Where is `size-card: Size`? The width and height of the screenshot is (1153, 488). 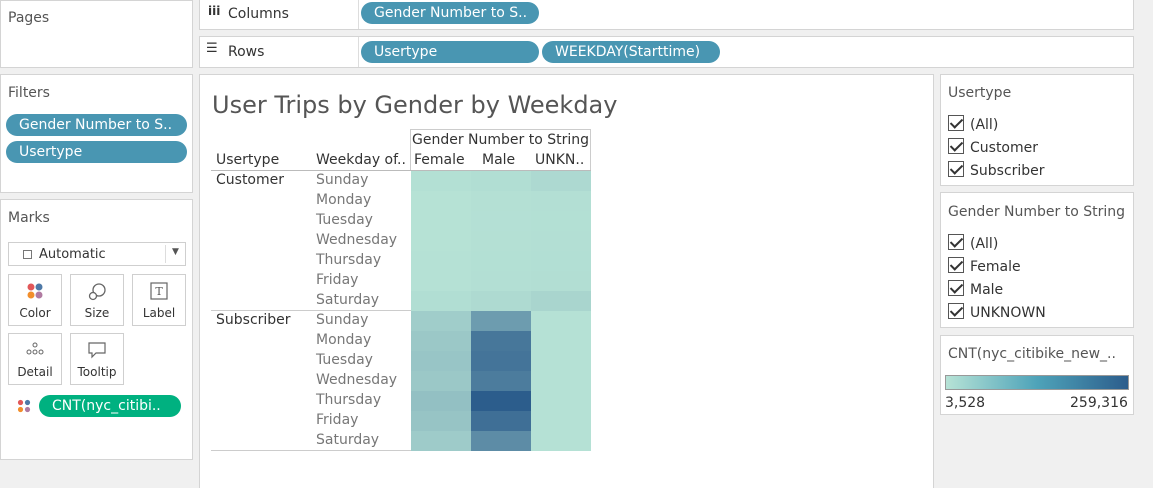
size-card: Size is located at coordinates (97, 300).